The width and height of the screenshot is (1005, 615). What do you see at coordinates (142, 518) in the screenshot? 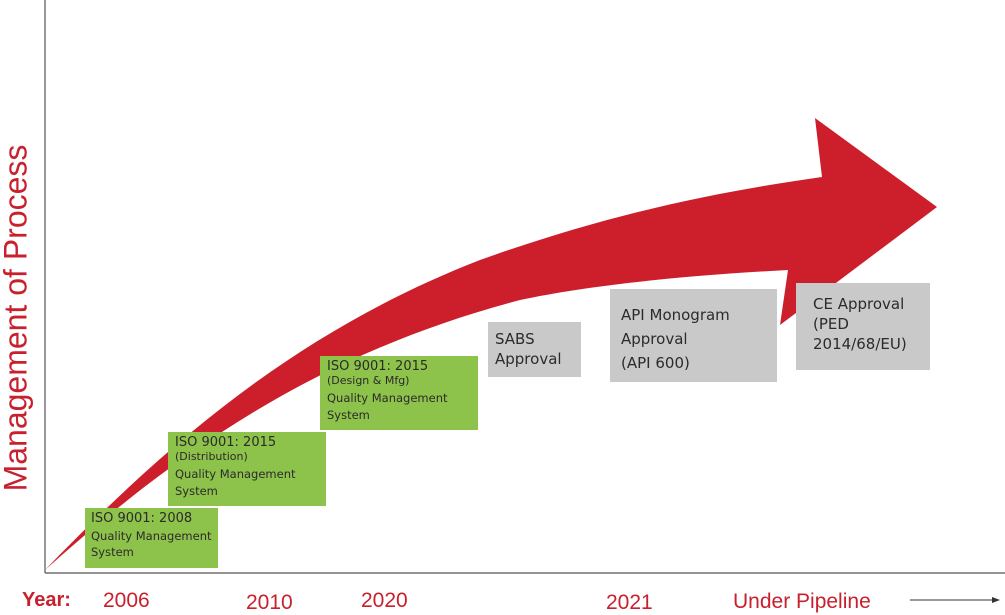
I see `milestone-line: ISO 9001: 2008` at bounding box center [142, 518].